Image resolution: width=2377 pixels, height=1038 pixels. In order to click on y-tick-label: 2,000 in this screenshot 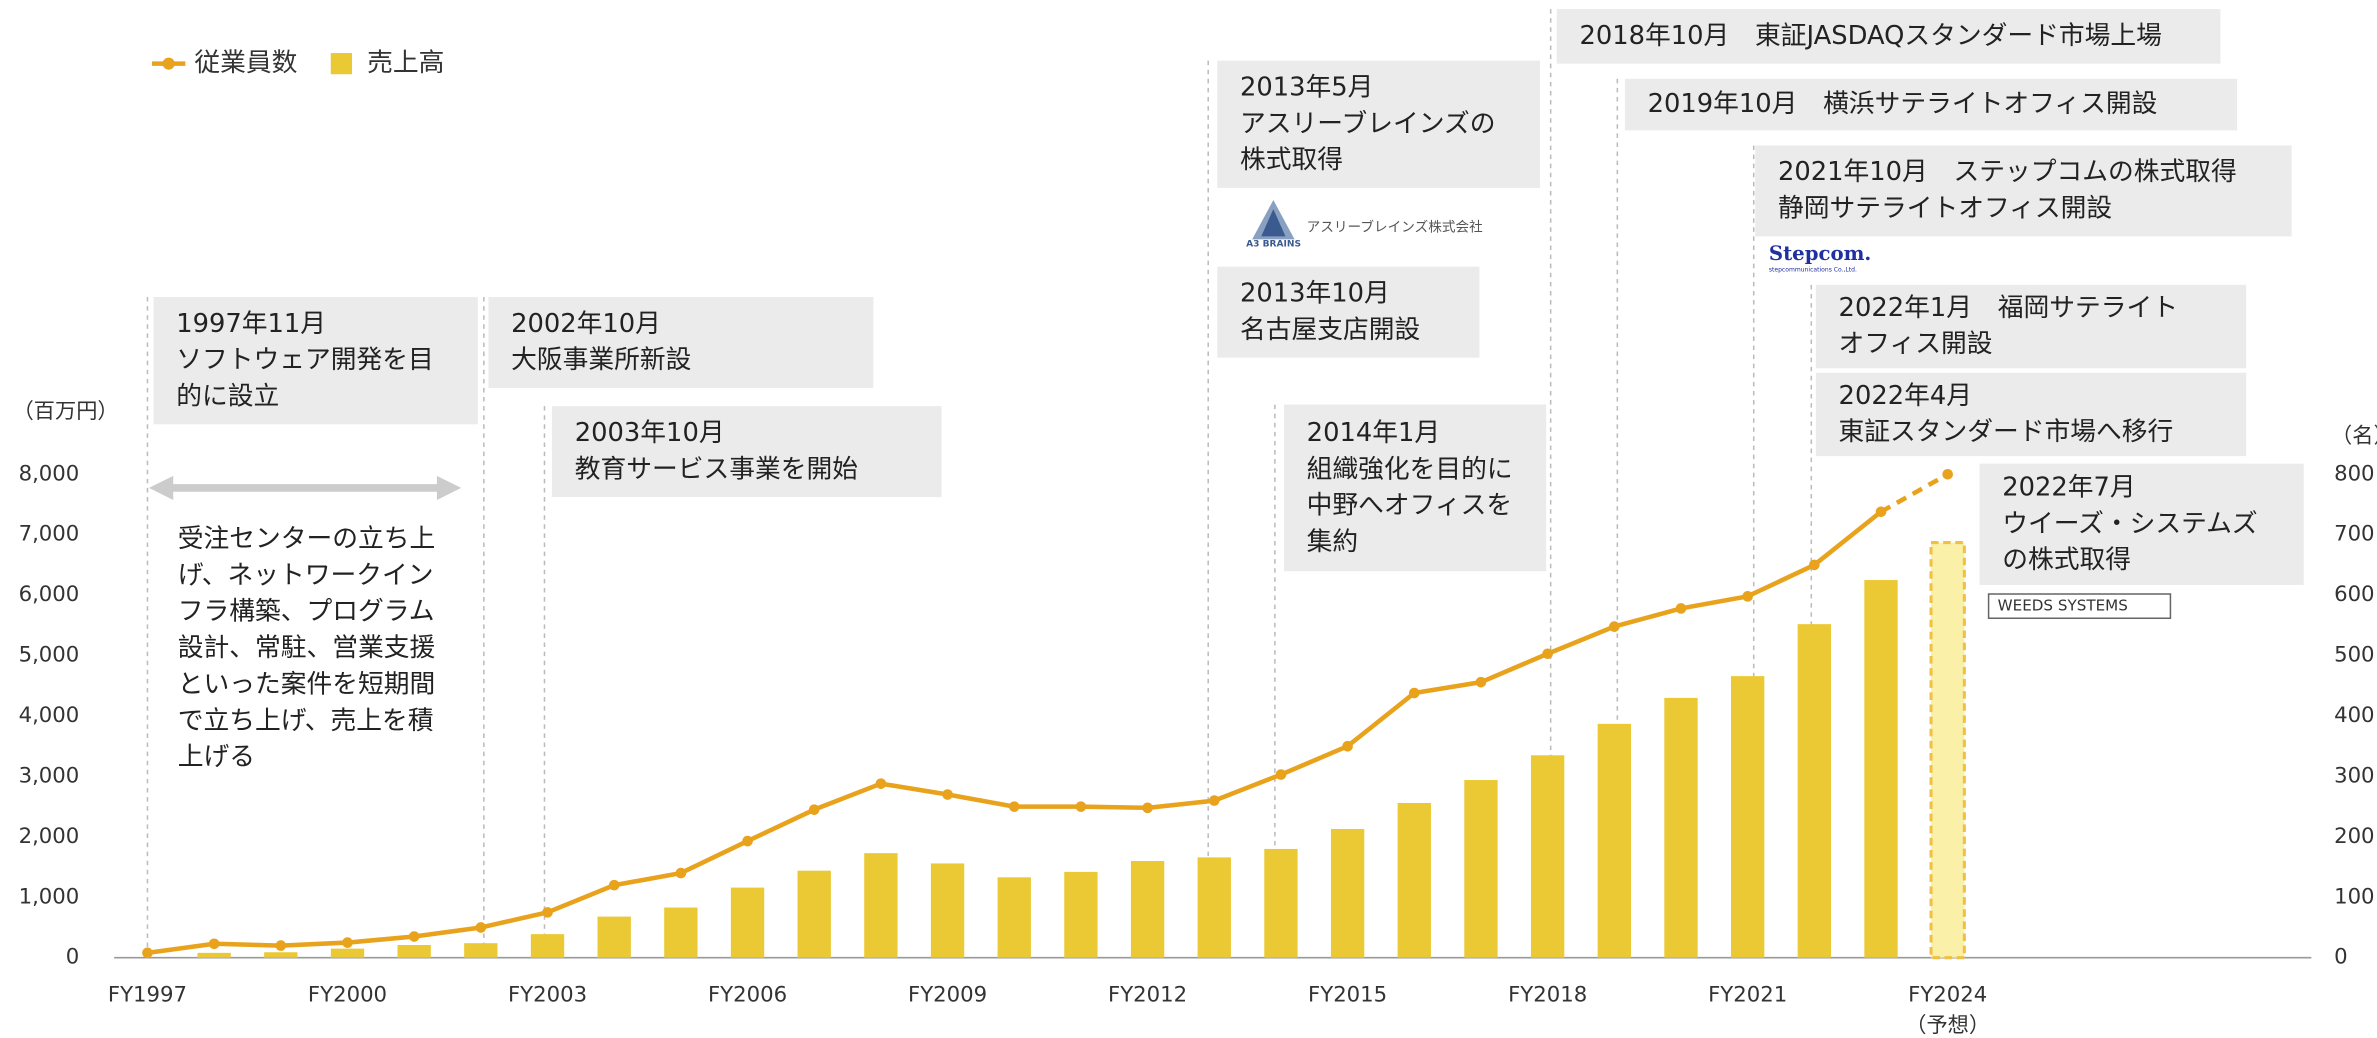, I will do `click(49, 836)`.